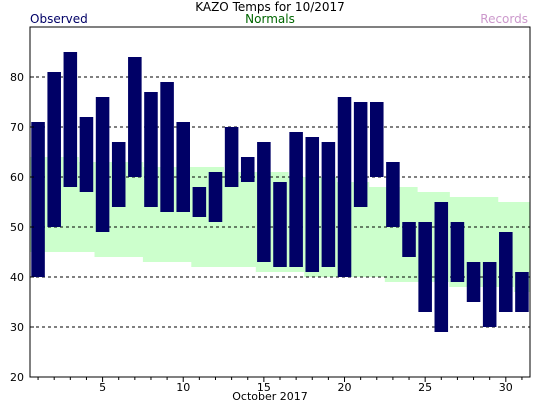 The height and width of the screenshot is (406, 540). I want to click on y-tick-label: 70, so click(17, 127).